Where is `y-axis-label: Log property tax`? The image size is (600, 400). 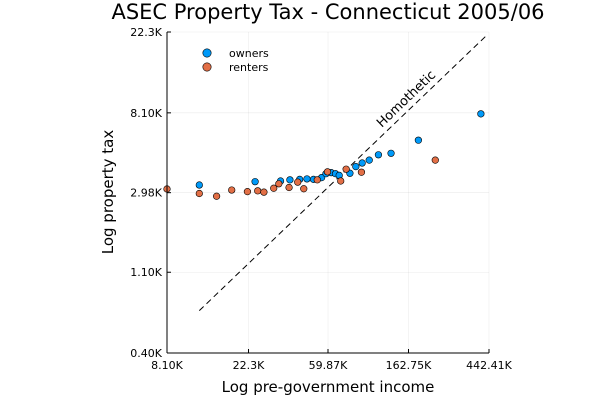 y-axis-label: Log property tax is located at coordinates (108, 192).